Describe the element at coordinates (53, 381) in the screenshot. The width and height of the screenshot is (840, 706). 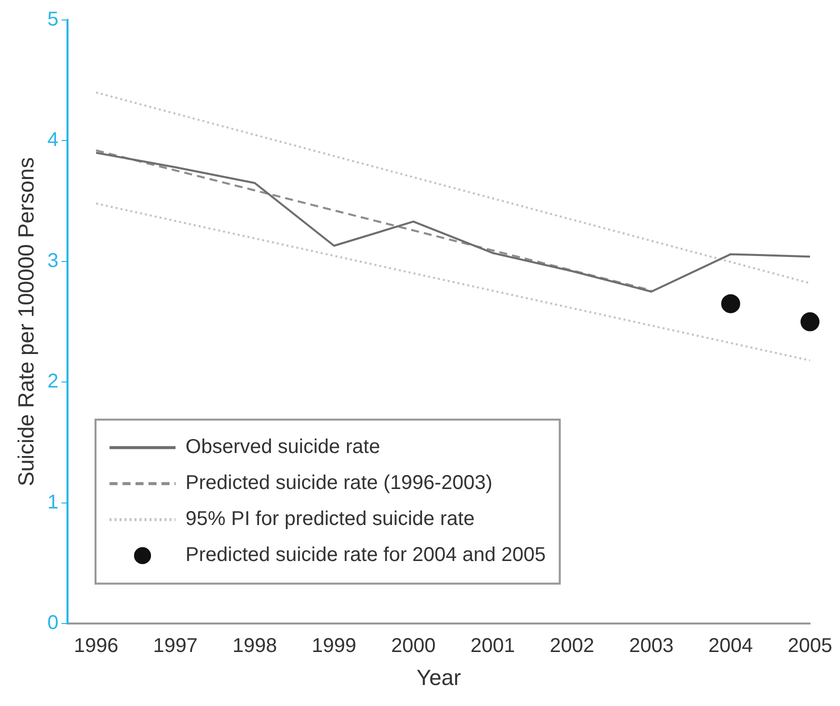
I see `y-tick-label: 2` at that location.